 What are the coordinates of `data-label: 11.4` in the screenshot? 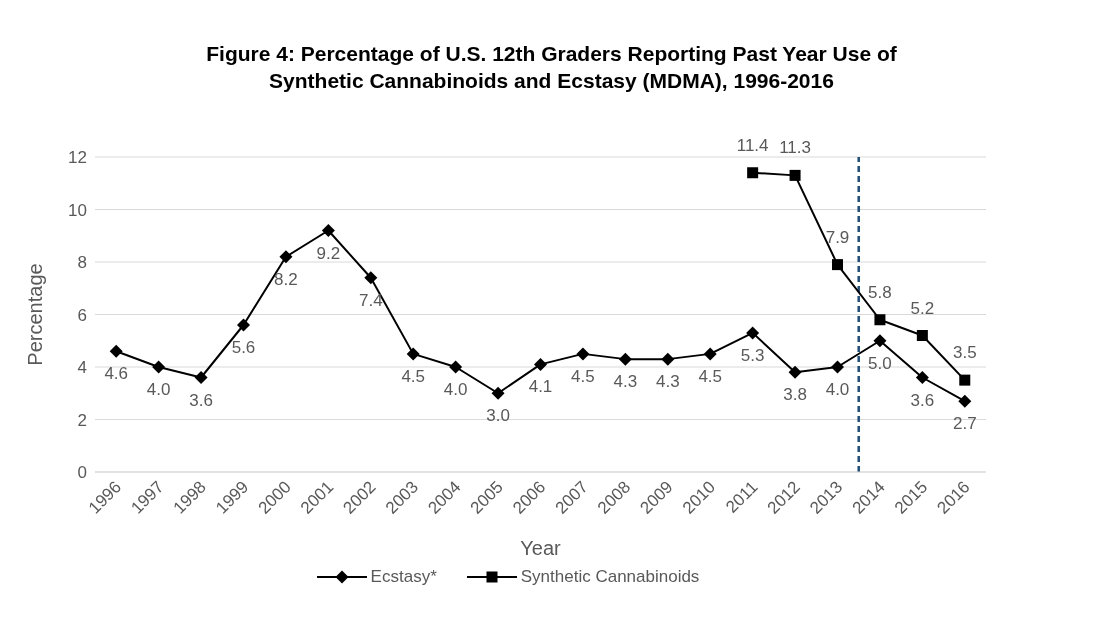 It's located at (752, 145).